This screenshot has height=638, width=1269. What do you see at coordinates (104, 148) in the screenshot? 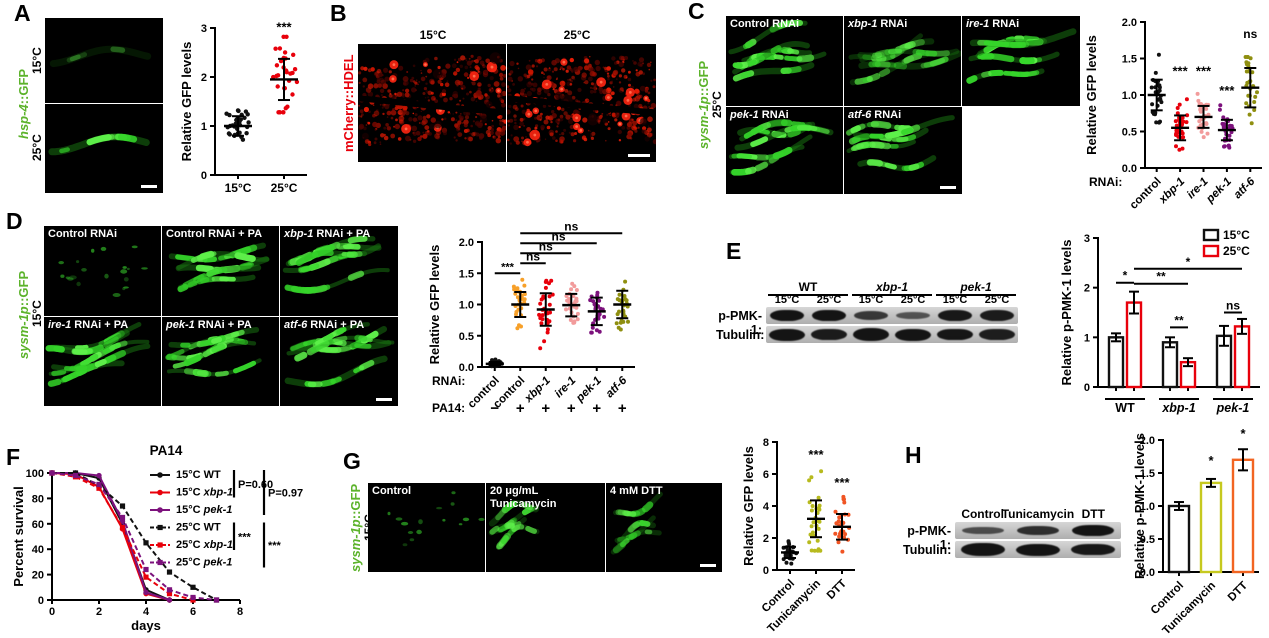
I see `micrograph-hsp4-25c` at bounding box center [104, 148].